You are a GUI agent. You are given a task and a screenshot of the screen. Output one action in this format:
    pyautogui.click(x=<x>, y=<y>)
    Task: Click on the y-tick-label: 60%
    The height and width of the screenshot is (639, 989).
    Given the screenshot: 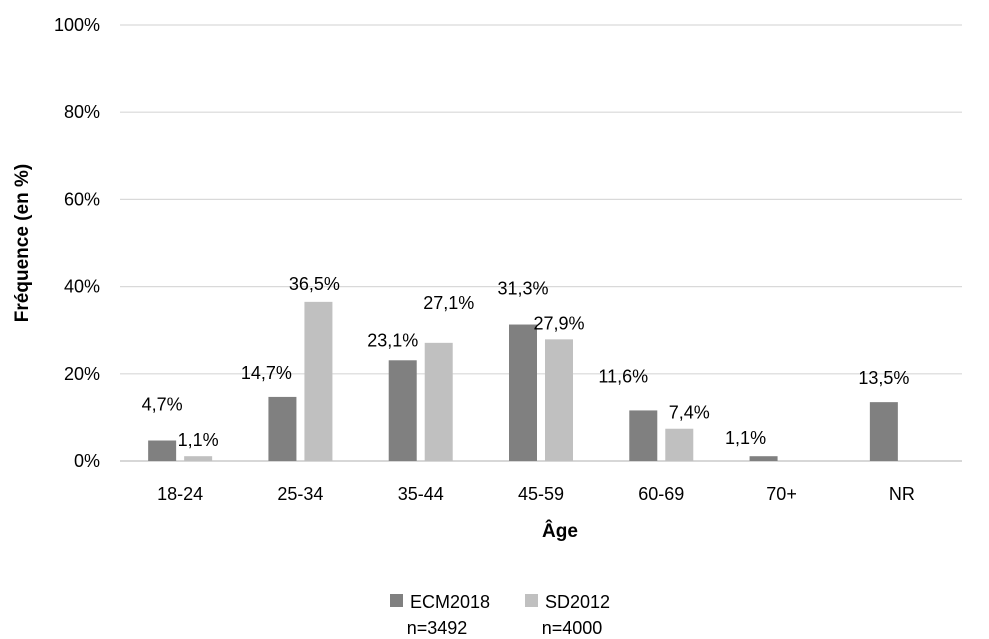 What is the action you would take?
    pyautogui.click(x=82, y=199)
    